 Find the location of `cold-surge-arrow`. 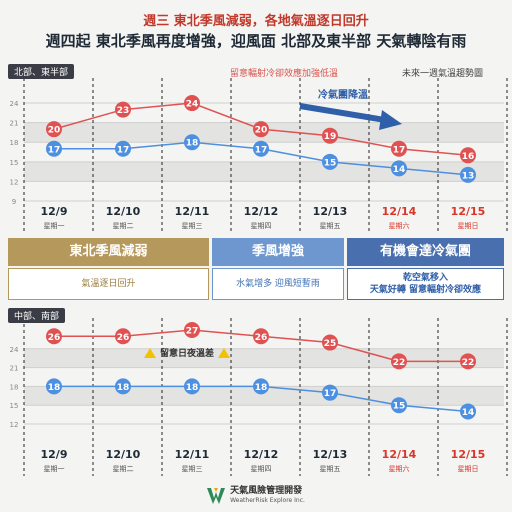

cold-surge-arrow is located at coordinates (342, 113).